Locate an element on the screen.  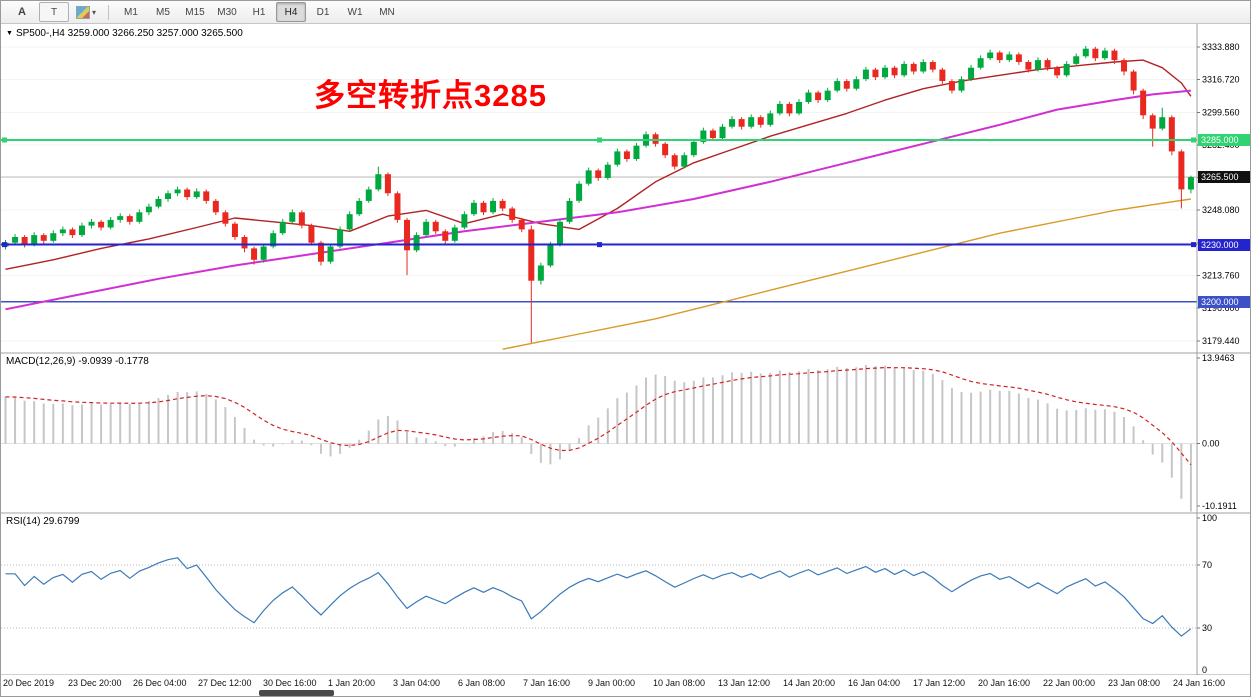
text-tool-button: T is located at coordinates (54, 12).